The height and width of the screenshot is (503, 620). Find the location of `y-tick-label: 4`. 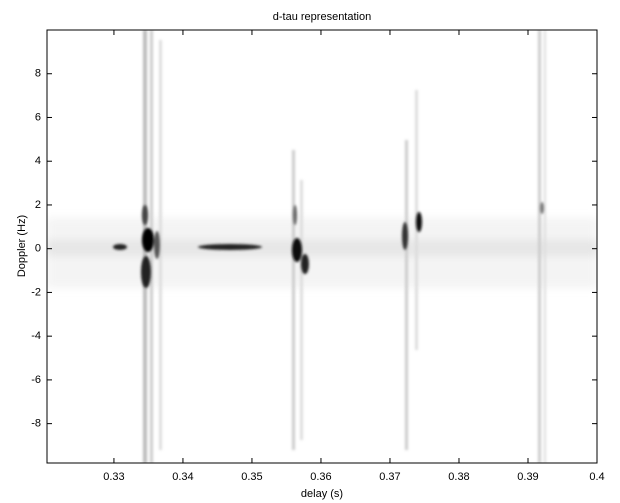

y-tick-label: 4 is located at coordinates (38, 161).